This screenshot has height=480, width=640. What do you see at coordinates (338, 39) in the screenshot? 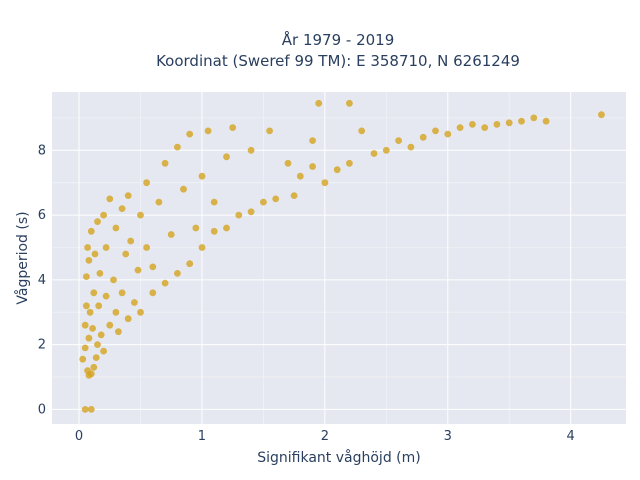
I see `chart-title-line1: År 1979 - 2019` at bounding box center [338, 39].